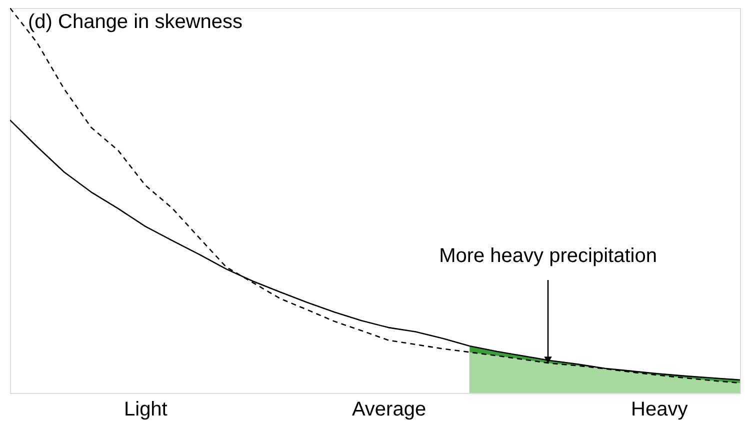 The height and width of the screenshot is (431, 745). What do you see at coordinates (389, 409) in the screenshot?
I see `x-tick-label: Average` at bounding box center [389, 409].